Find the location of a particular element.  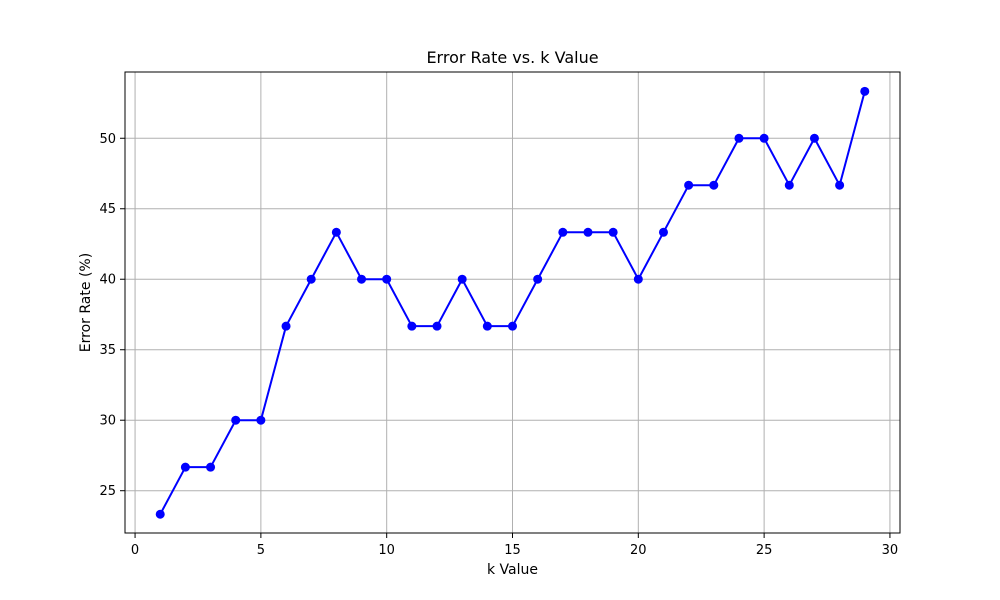

x-tick-label: 10 is located at coordinates (386, 550).